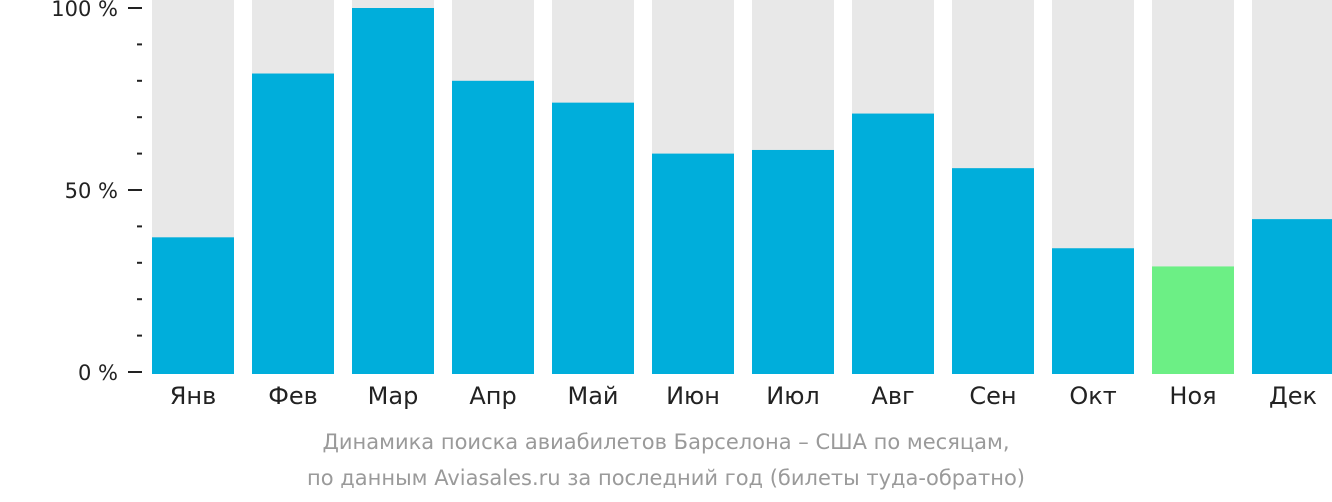  Describe the element at coordinates (193, 396) in the screenshot. I see `x-tick-label: Янв` at that location.